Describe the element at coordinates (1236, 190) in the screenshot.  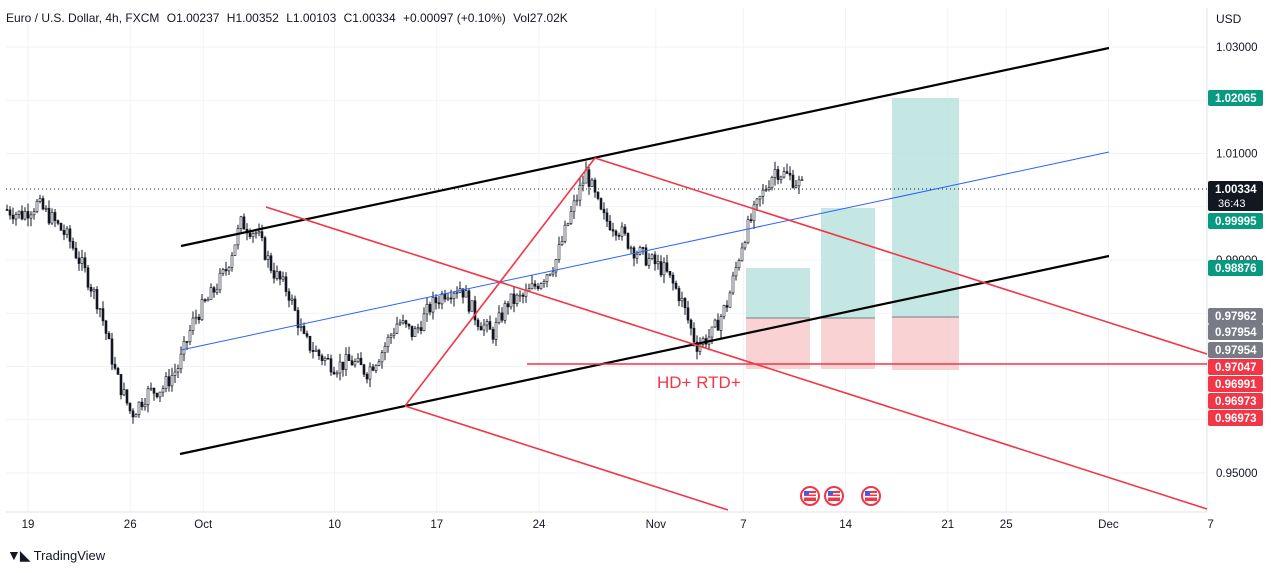
I see `current-price-value: 1.00334` at that location.